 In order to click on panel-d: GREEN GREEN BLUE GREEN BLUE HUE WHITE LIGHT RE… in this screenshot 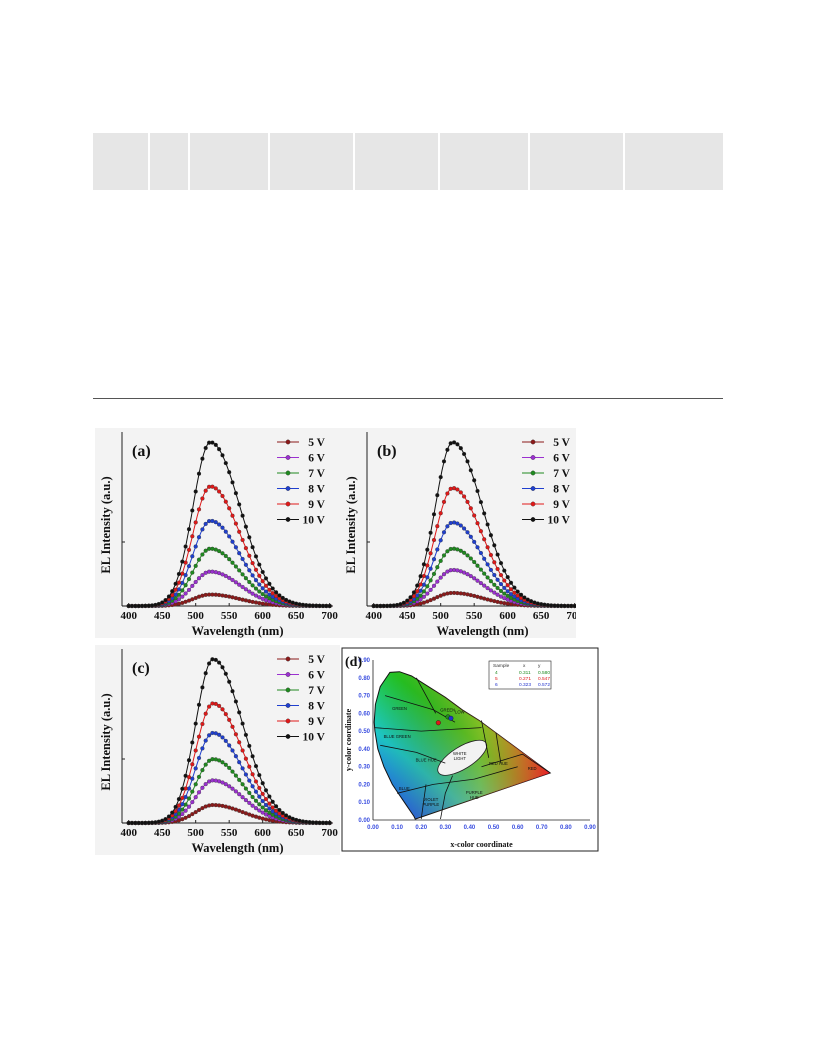, I will do `click(470, 749)`.